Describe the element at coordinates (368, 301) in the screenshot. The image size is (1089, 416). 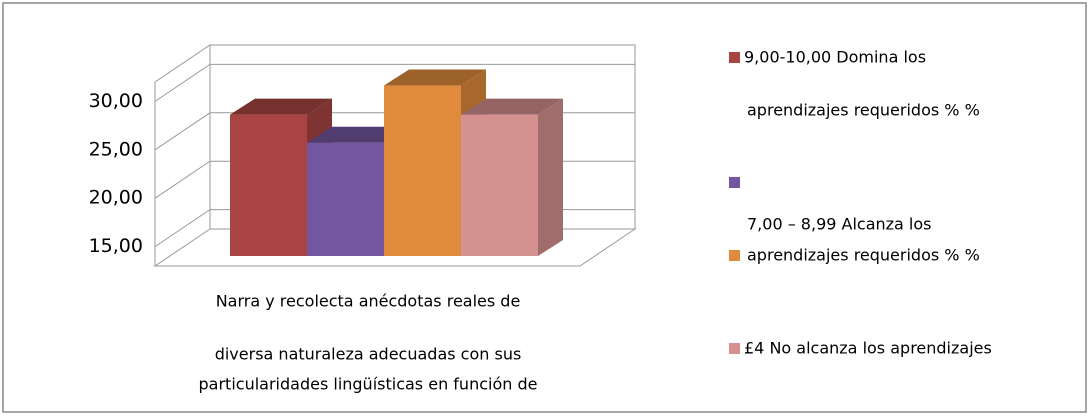
I see `x-tick-label: Narra y recolecta anécdotas reales de` at that location.